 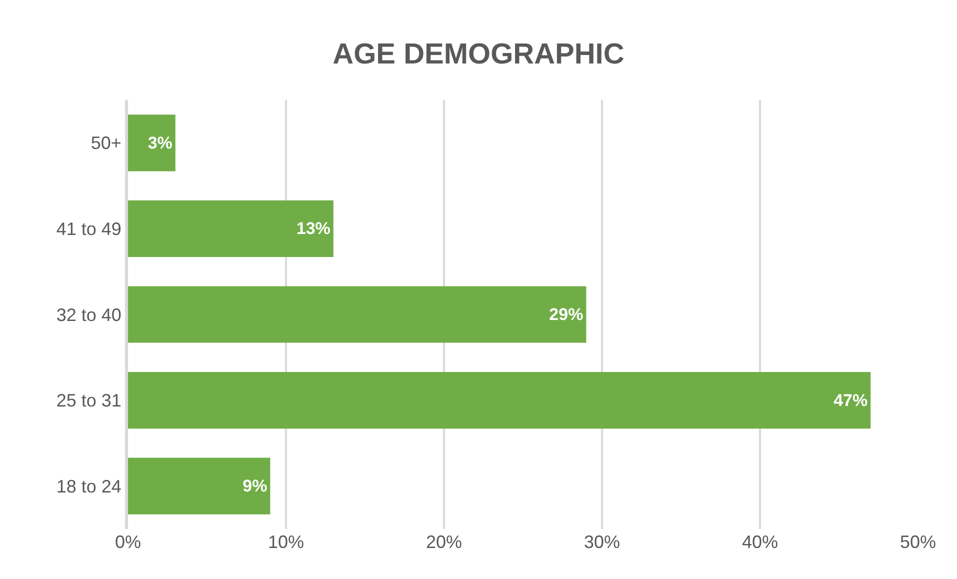 What do you see at coordinates (160, 142) in the screenshot?
I see `data-label: 3%` at bounding box center [160, 142].